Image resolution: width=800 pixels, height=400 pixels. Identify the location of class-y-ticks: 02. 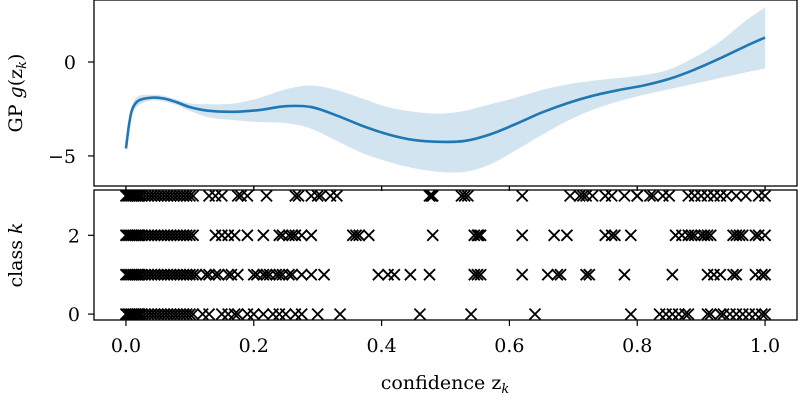
(81, 275).